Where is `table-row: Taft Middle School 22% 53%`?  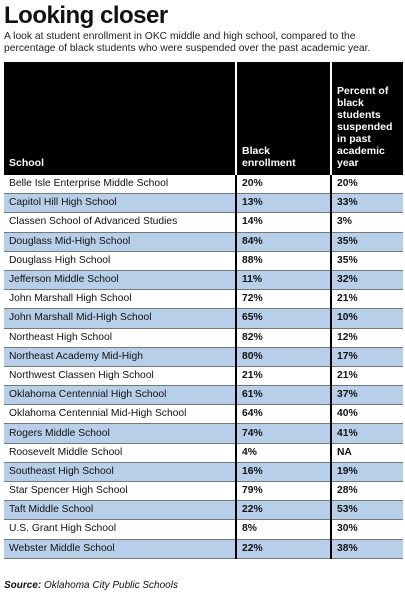
table-row: Taft Middle School 22% 53% is located at coordinates (203, 510).